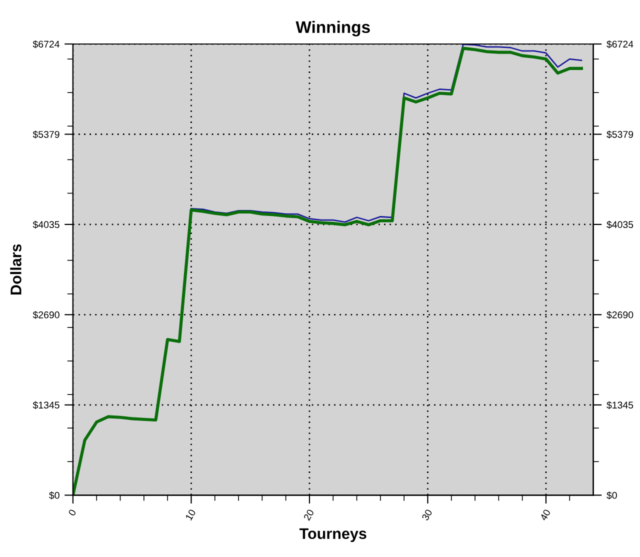 The height and width of the screenshot is (557, 640). I want to click on y2-tick-label: $5379, so click(620, 134).